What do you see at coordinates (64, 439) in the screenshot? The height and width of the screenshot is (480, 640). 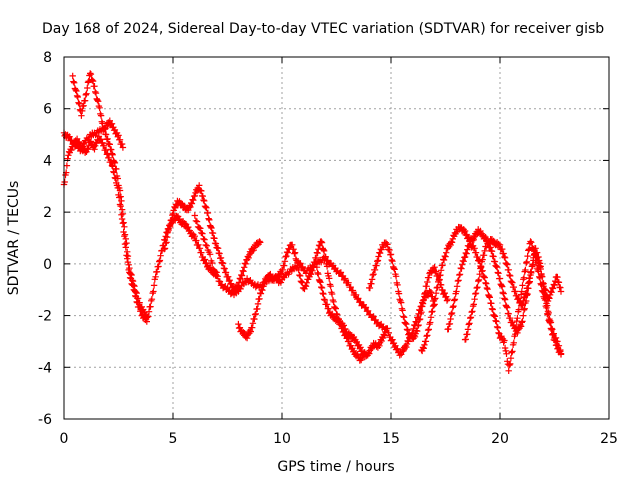 I see `x-tick-label: 0` at bounding box center [64, 439].